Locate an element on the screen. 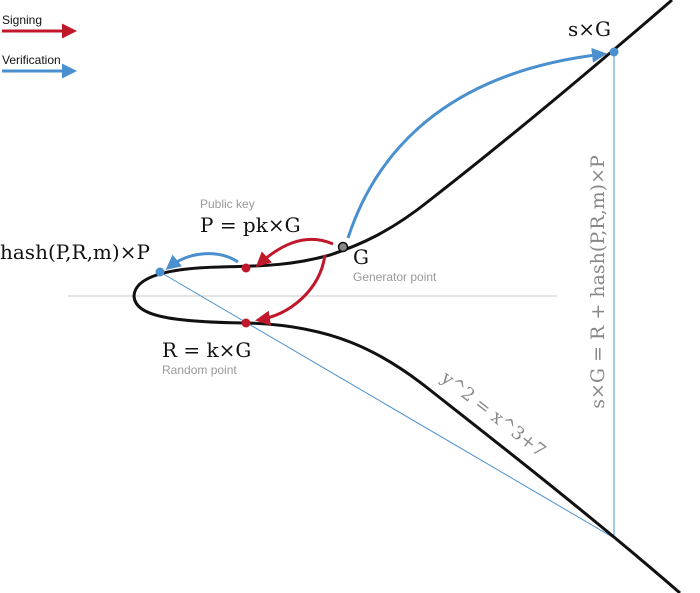 The height and width of the screenshot is (593, 700). arrow-p-to-hash is located at coordinates (202, 261).